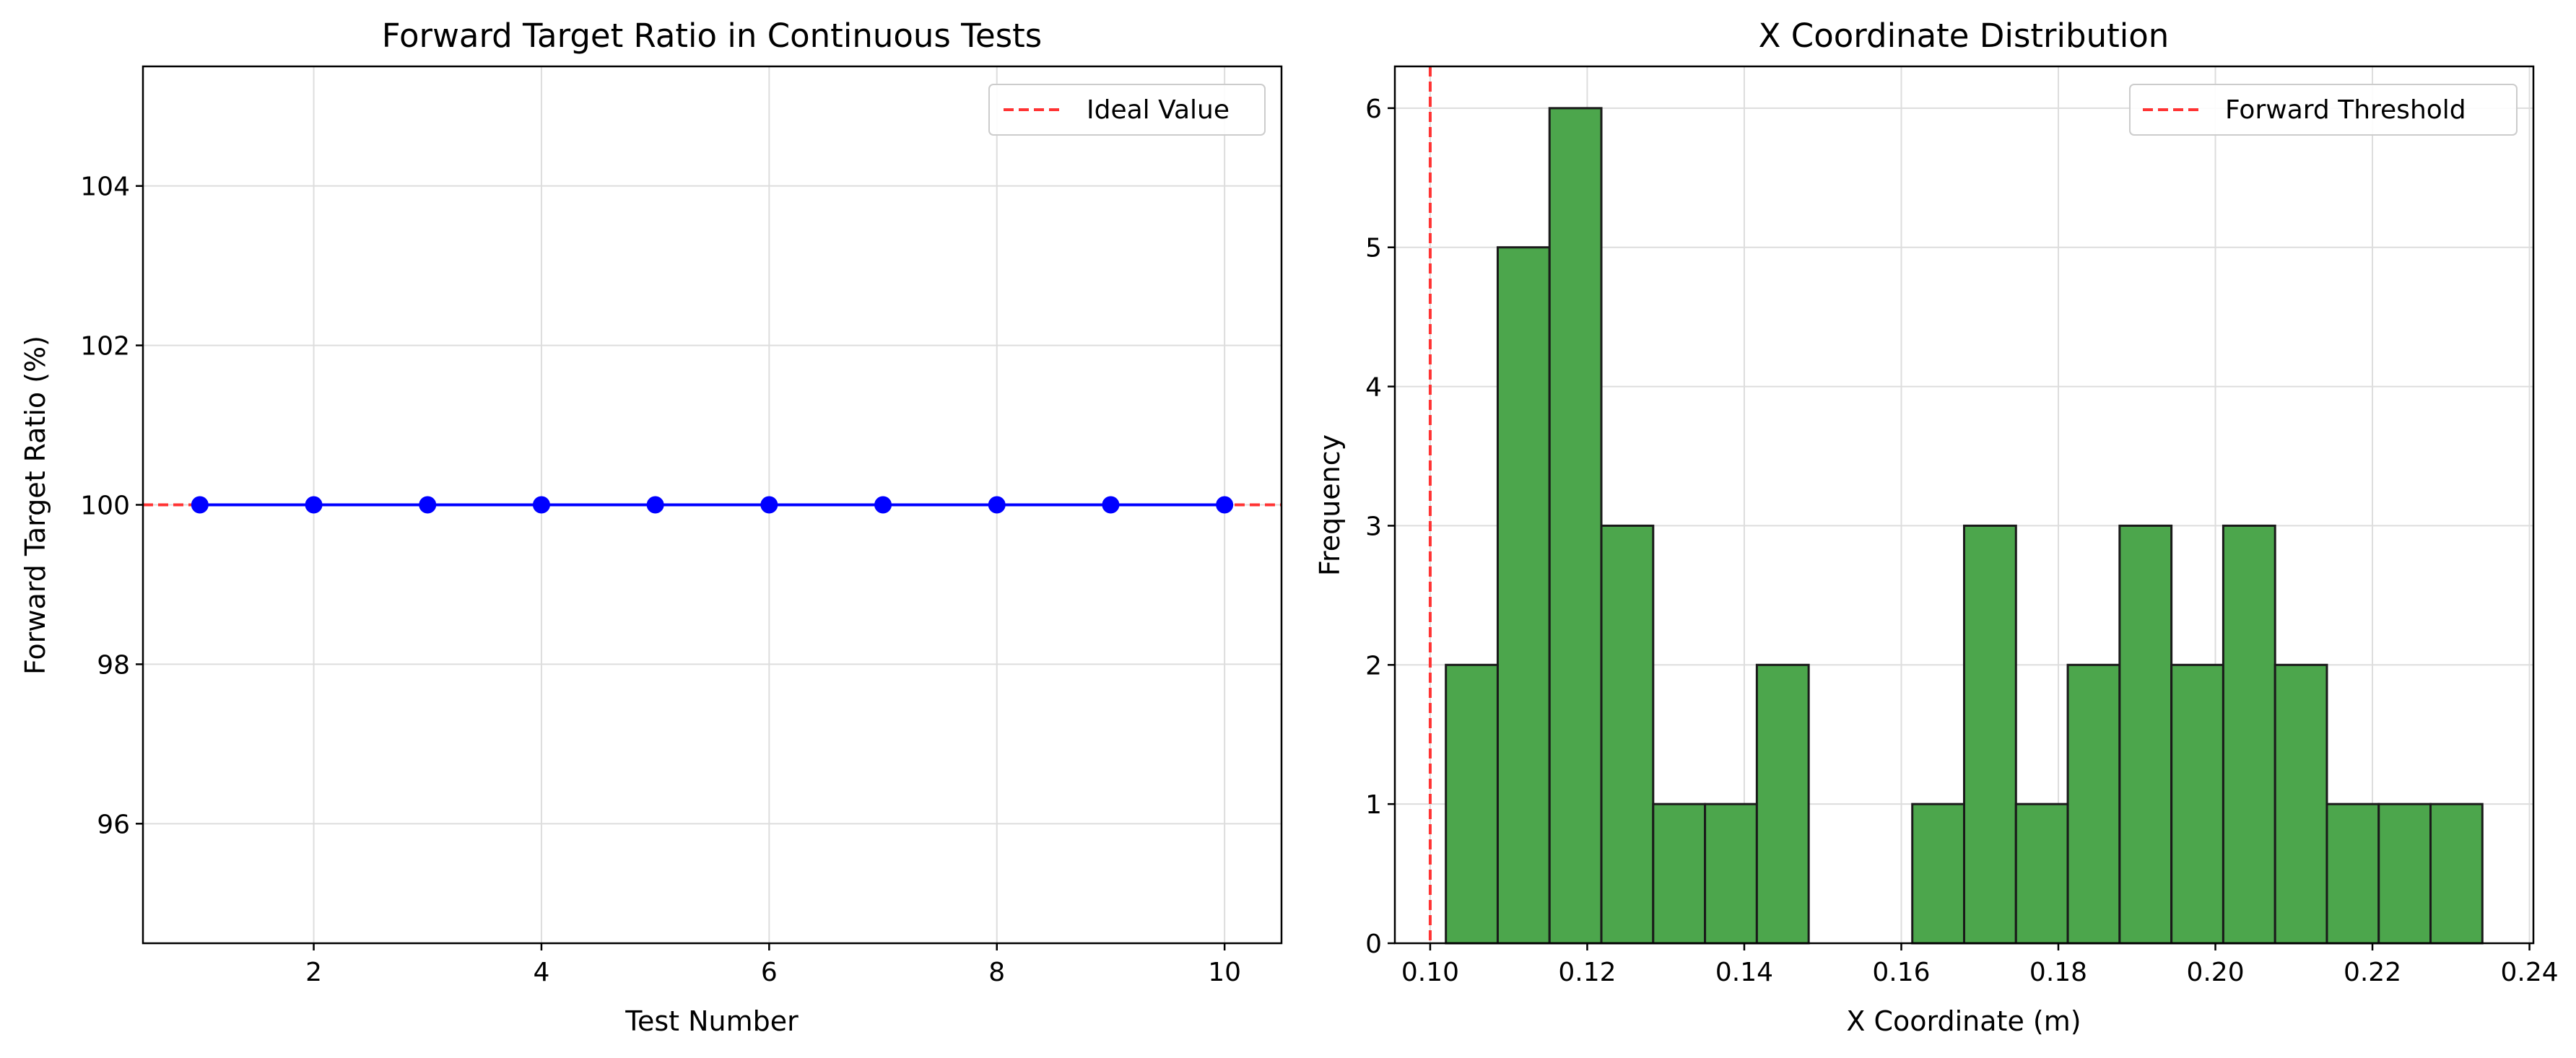  Describe the element at coordinates (1430, 972) in the screenshot. I see `x-tick-label: 0.10` at that location.